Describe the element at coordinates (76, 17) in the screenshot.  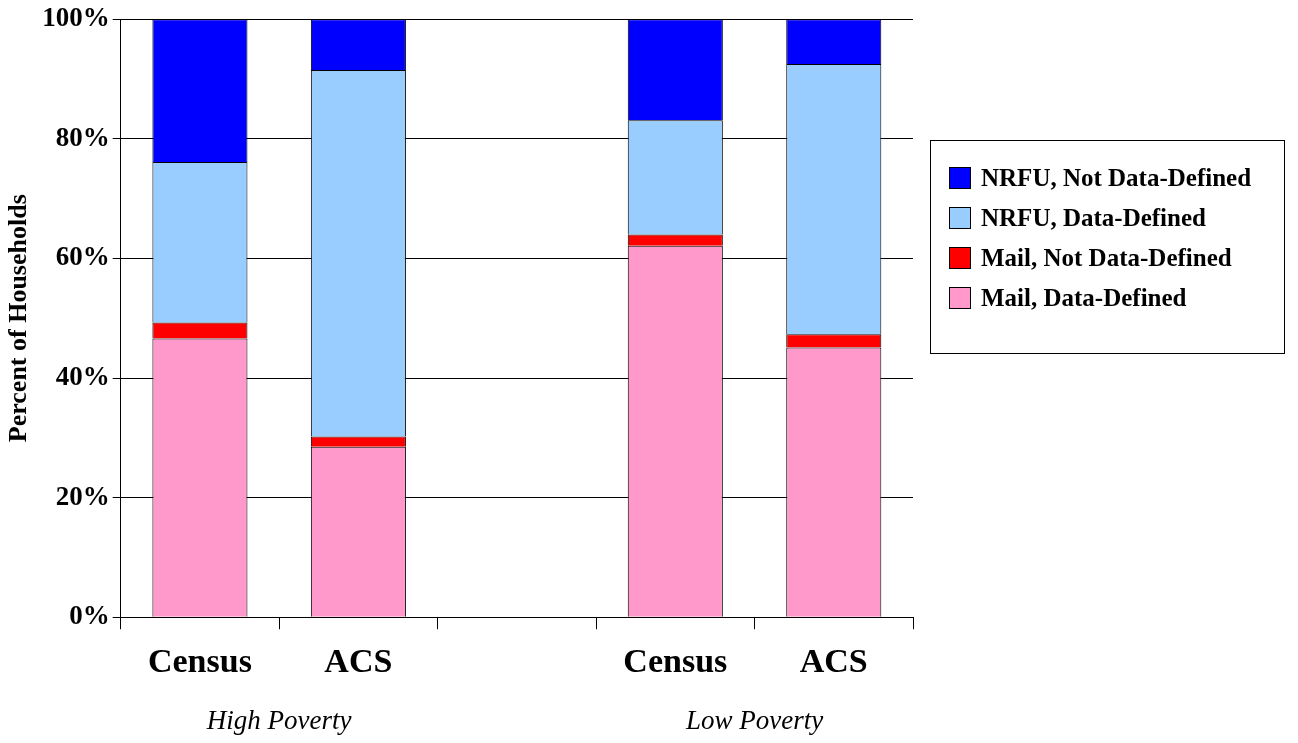
I see `y-tick-label: 100%` at that location.